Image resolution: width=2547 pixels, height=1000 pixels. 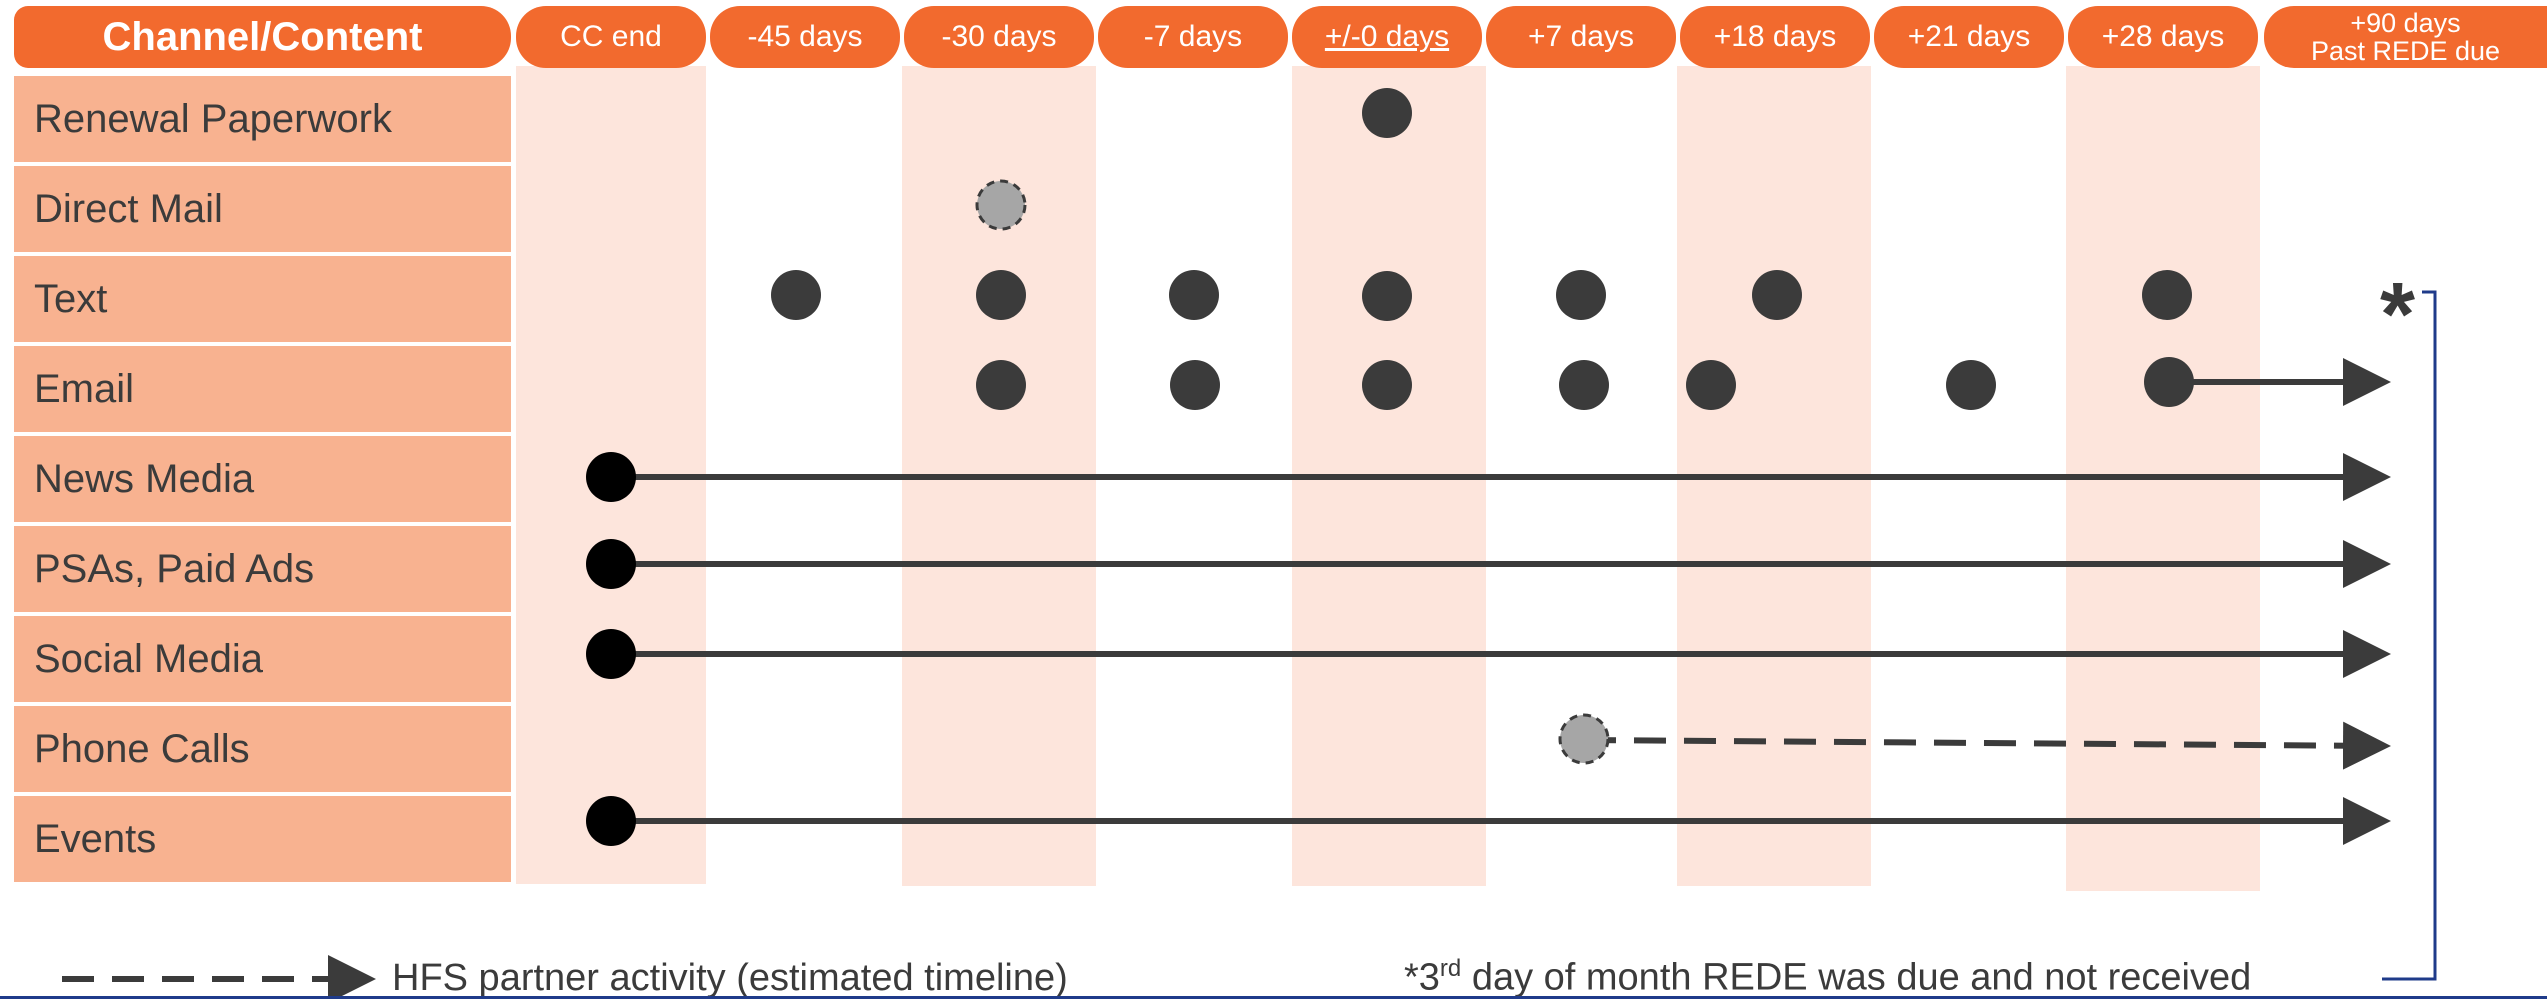 What do you see at coordinates (2163, 37) in the screenshot?
I see `header-plus-28-days: +28 days` at bounding box center [2163, 37].